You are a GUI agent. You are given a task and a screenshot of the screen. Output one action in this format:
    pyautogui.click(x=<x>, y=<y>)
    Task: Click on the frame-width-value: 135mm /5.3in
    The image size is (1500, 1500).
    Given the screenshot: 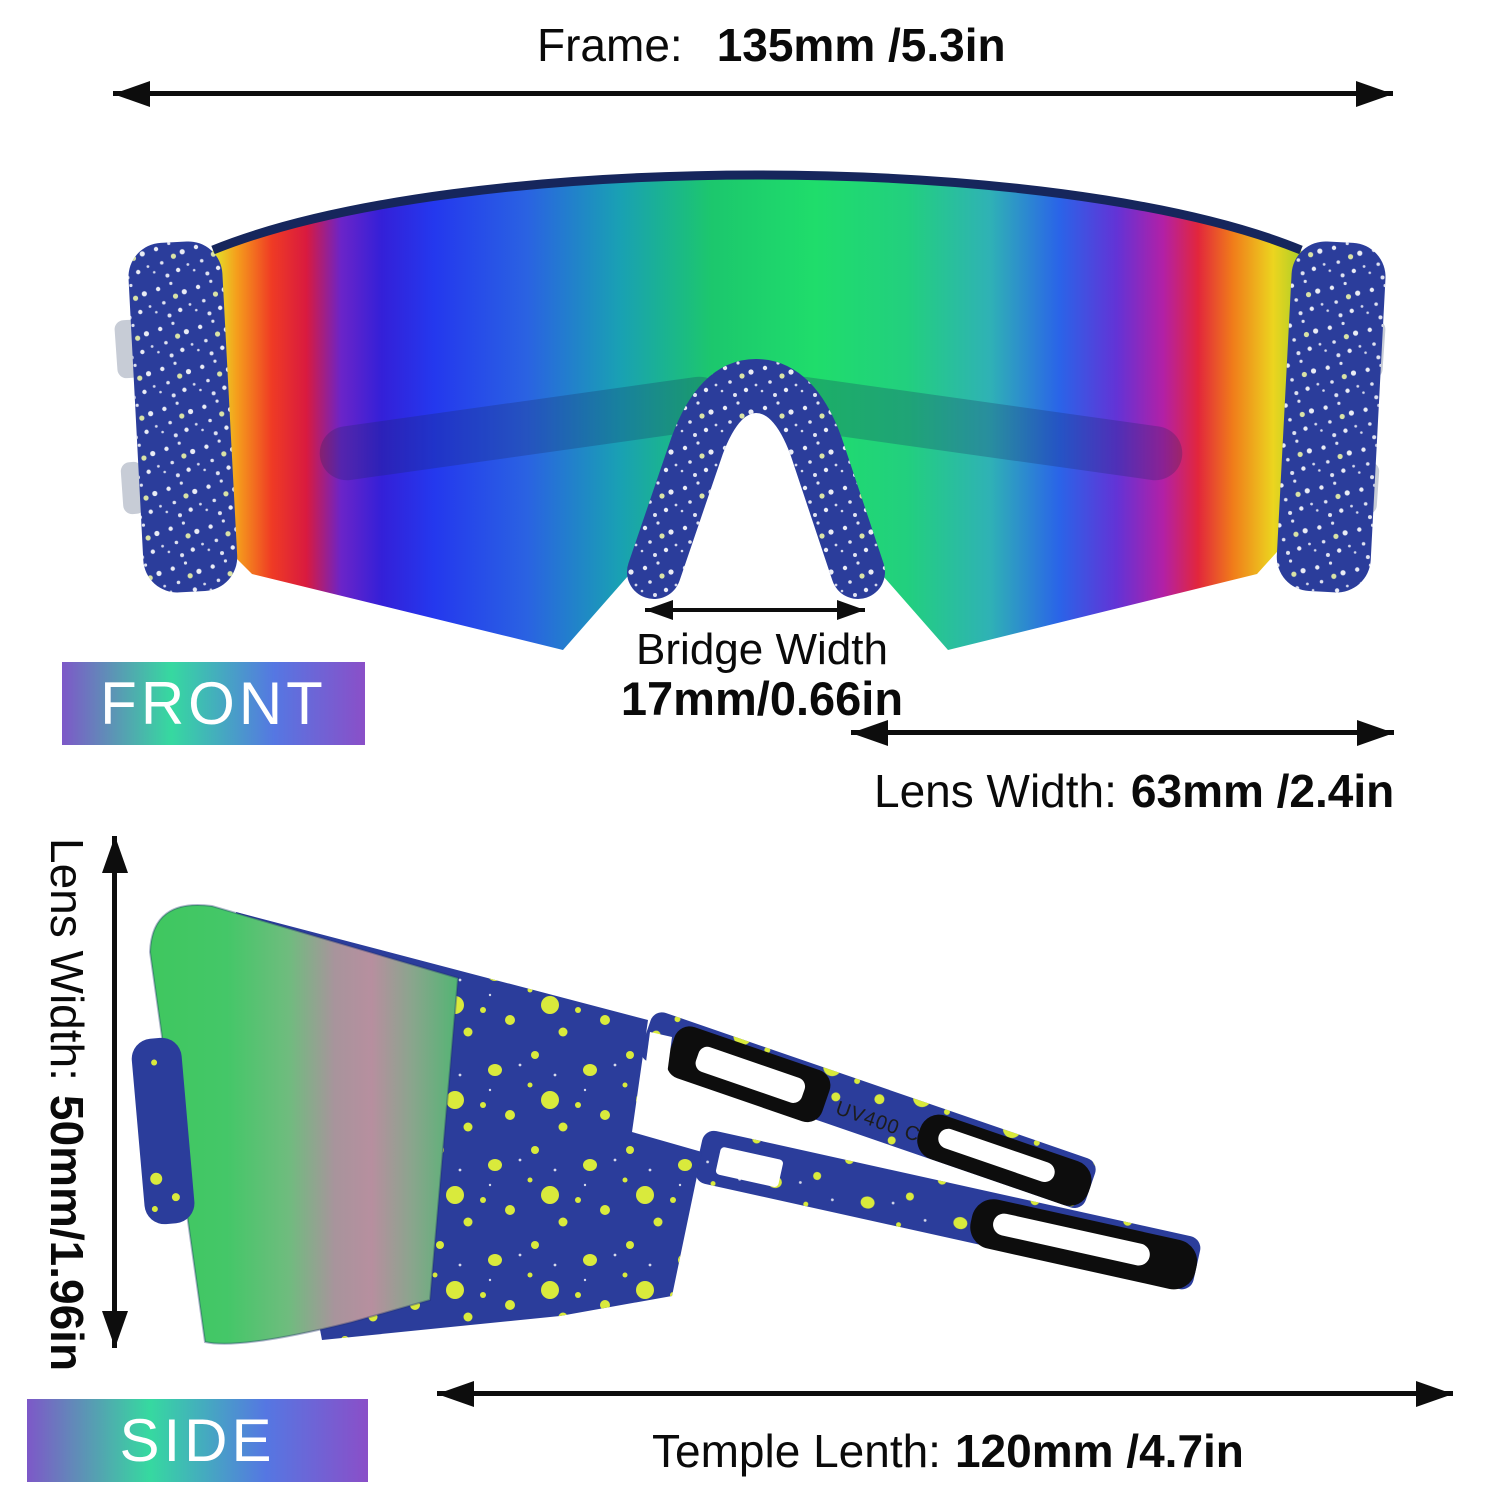 What is the action you would take?
    pyautogui.click(x=861, y=45)
    